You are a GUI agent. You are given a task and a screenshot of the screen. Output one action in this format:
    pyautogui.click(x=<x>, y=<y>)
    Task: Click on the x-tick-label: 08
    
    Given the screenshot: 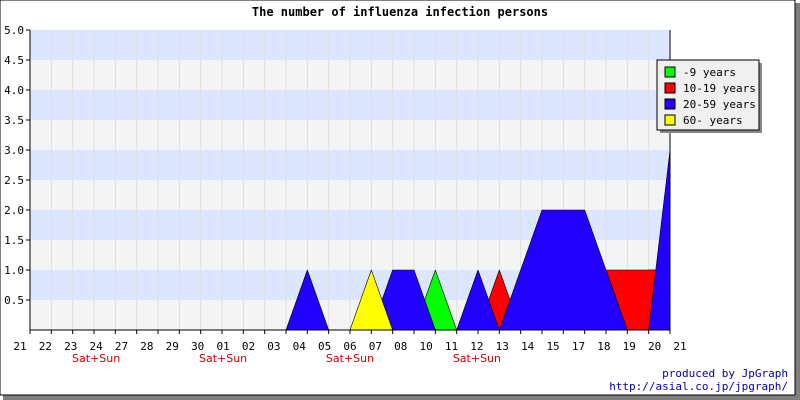 What is the action you would take?
    pyautogui.click(x=400, y=346)
    